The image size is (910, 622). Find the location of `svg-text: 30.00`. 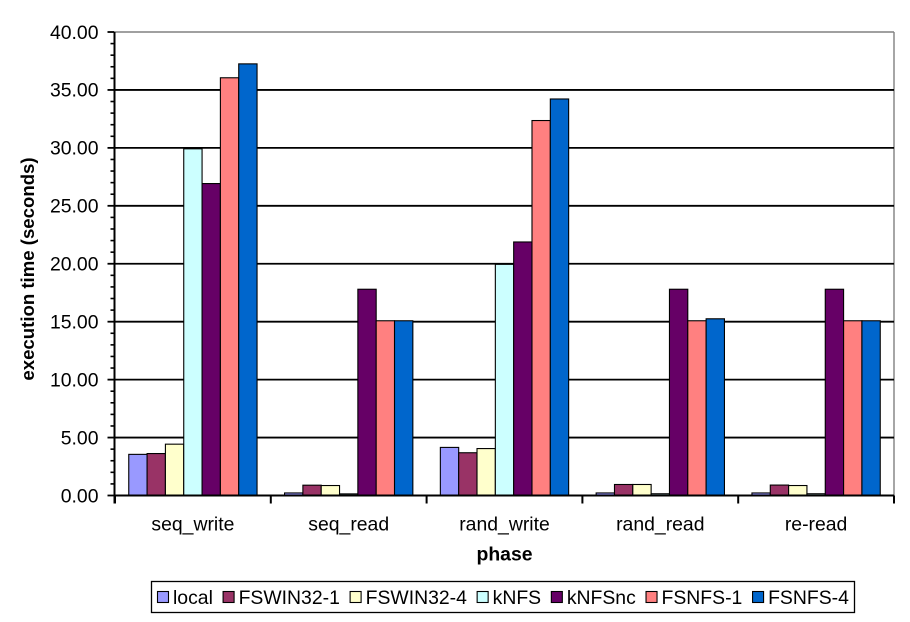

svg-text: 30.00 is located at coordinates (74, 149).